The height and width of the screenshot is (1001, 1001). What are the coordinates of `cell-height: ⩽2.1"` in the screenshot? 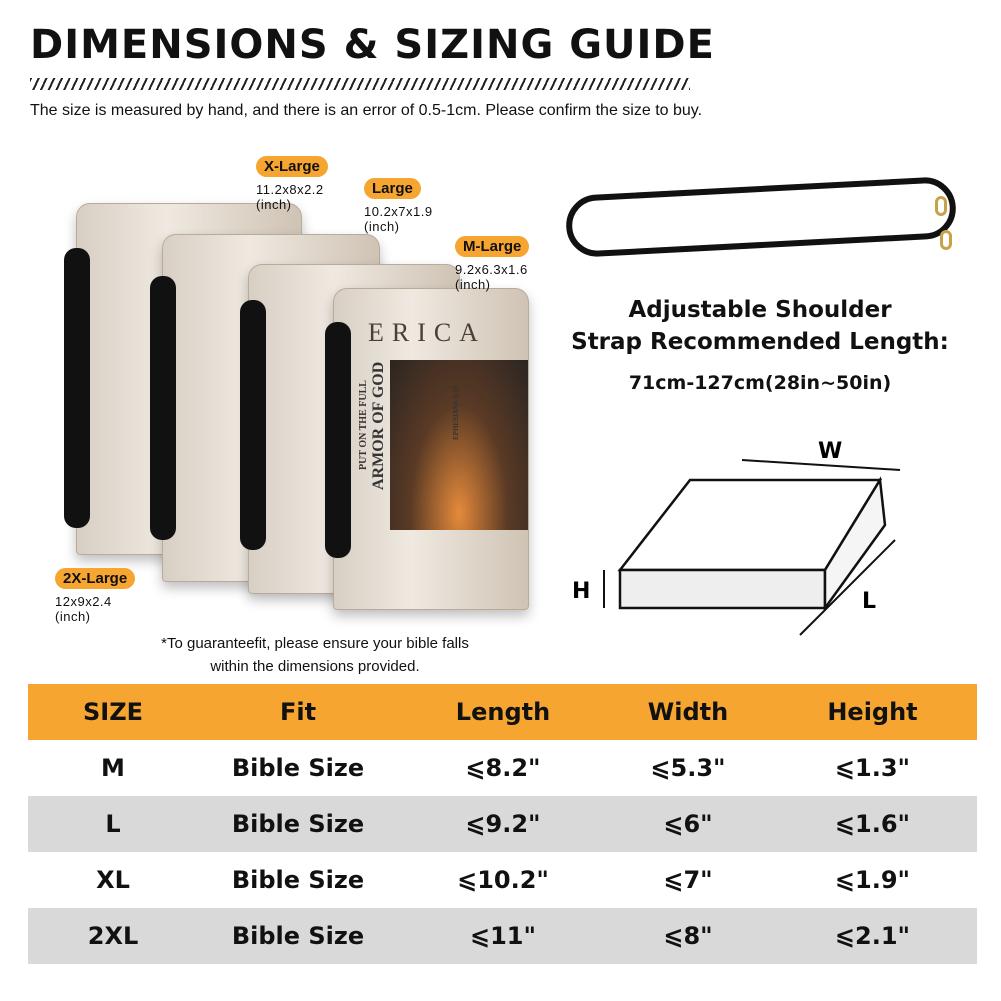 It's located at (872, 936).